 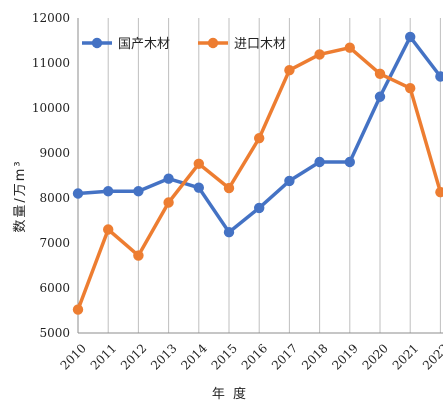 What do you see at coordinates (229, 232) in the screenshot?
I see `series-1-point-2015` at bounding box center [229, 232].